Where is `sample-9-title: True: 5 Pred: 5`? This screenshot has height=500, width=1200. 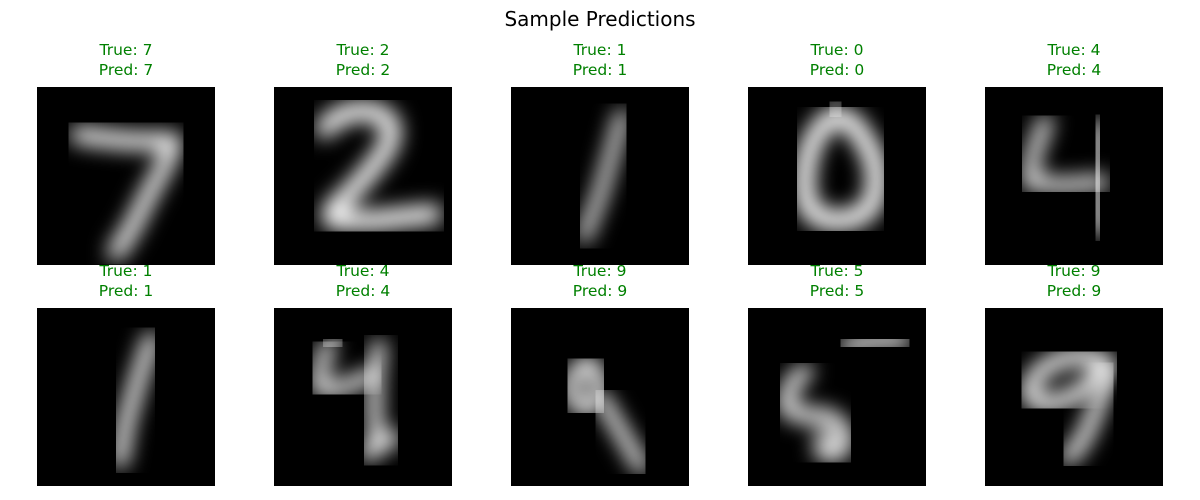
sample-9-title: True: 5 Pred: 5 is located at coordinates (837, 281).